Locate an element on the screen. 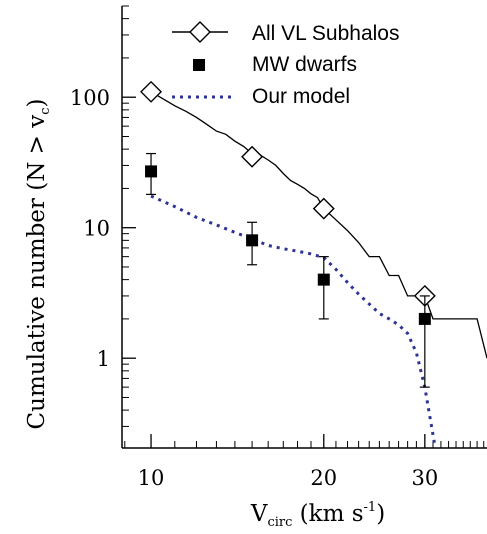 This screenshot has height=534, width=487. x-tick-label: 20 is located at coordinates (323, 478).